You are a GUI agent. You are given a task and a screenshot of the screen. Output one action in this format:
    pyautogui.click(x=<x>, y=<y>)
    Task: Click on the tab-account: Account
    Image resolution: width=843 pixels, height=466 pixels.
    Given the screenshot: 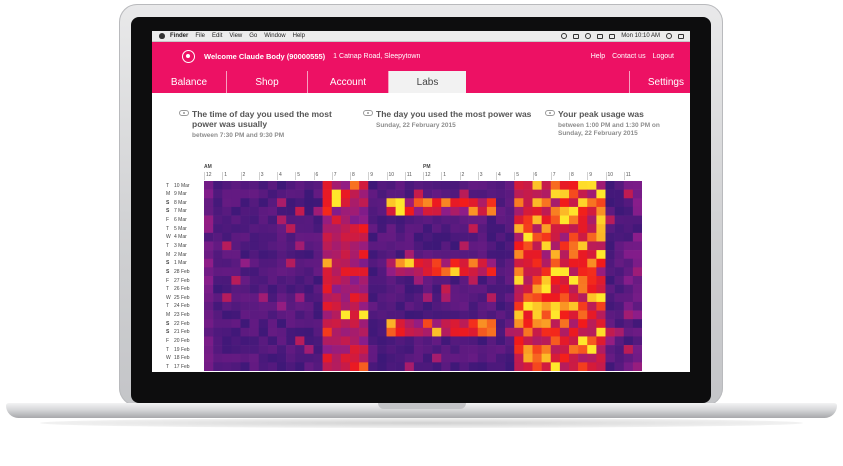 What is the action you would take?
    pyautogui.click(x=348, y=82)
    